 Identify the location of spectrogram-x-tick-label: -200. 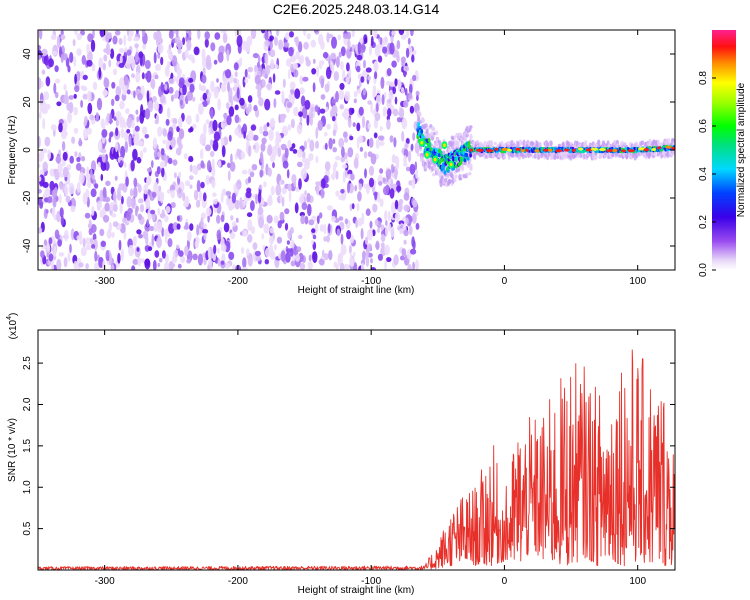
(238, 281).